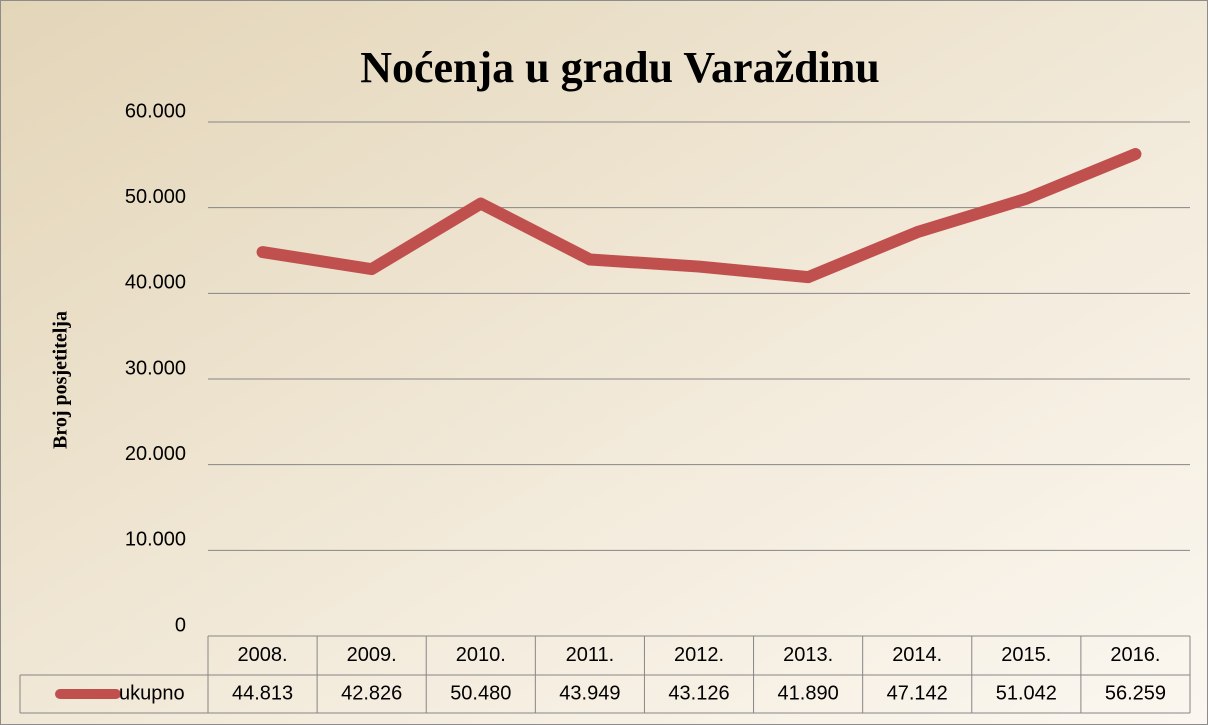 Image resolution: width=1208 pixels, height=725 pixels. Describe the element at coordinates (61, 380) in the screenshot. I see `y-axis-label: Broj posjetitelja` at that location.